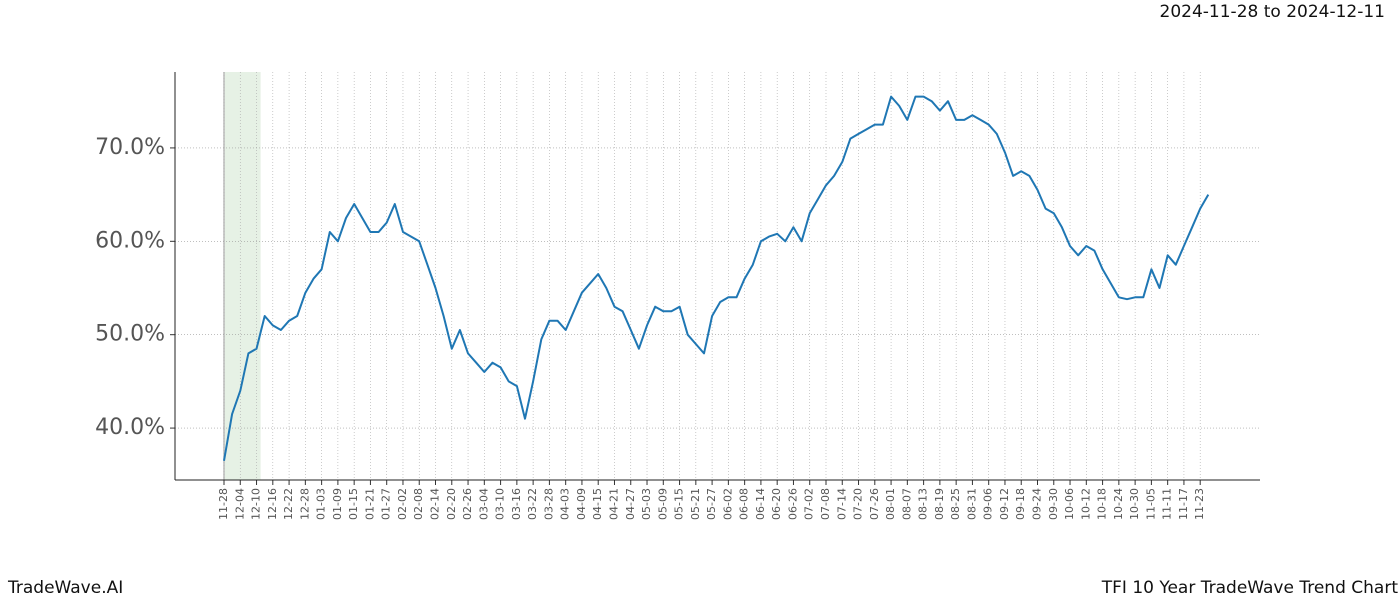 Image resolution: width=1400 pixels, height=600 pixels. Describe the element at coordinates (906, 504) in the screenshot. I see `x-tick-label: 08-07` at that location.